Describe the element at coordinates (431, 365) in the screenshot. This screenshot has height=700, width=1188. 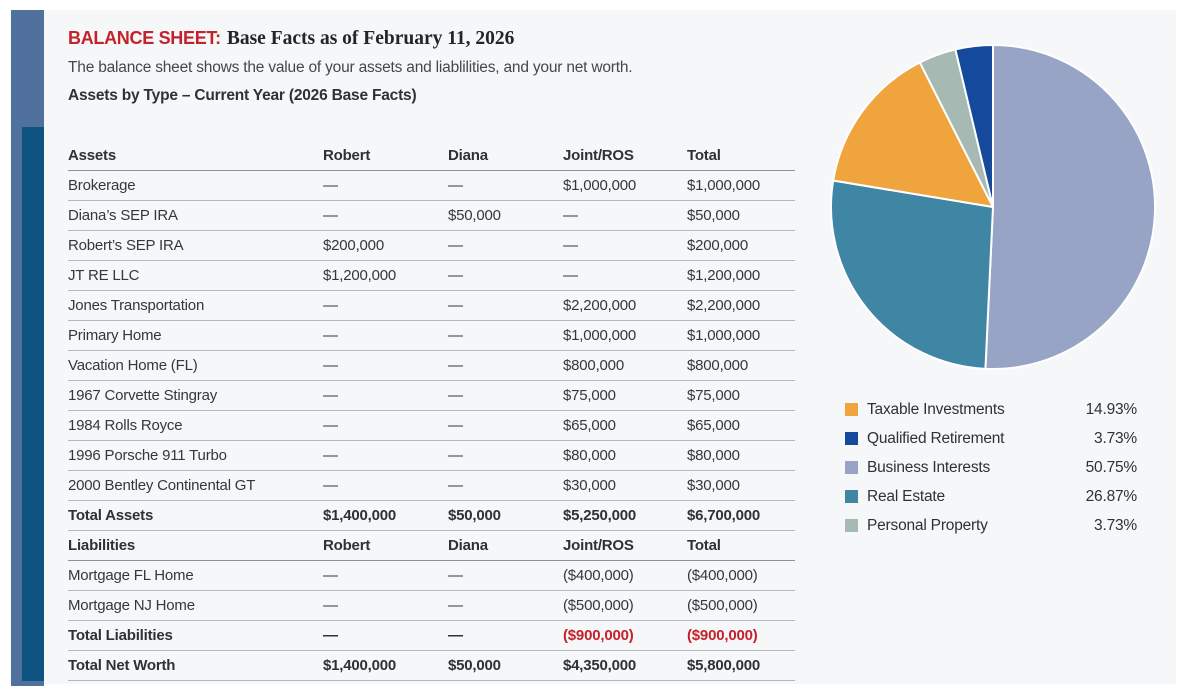
I see `table-row: Vacation Home (FL) — — $800,000 $800,000` at that location.